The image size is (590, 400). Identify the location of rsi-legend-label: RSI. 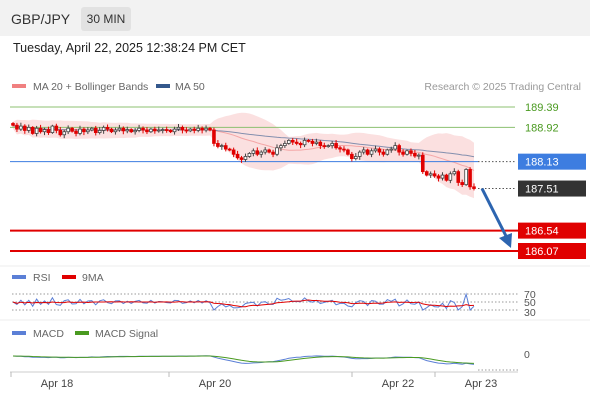
(42, 278).